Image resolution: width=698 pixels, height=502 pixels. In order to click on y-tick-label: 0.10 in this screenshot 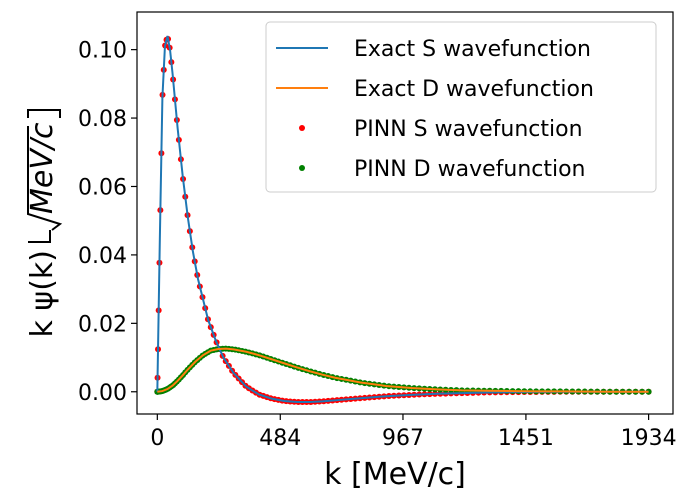, I will do `click(102, 51)`.